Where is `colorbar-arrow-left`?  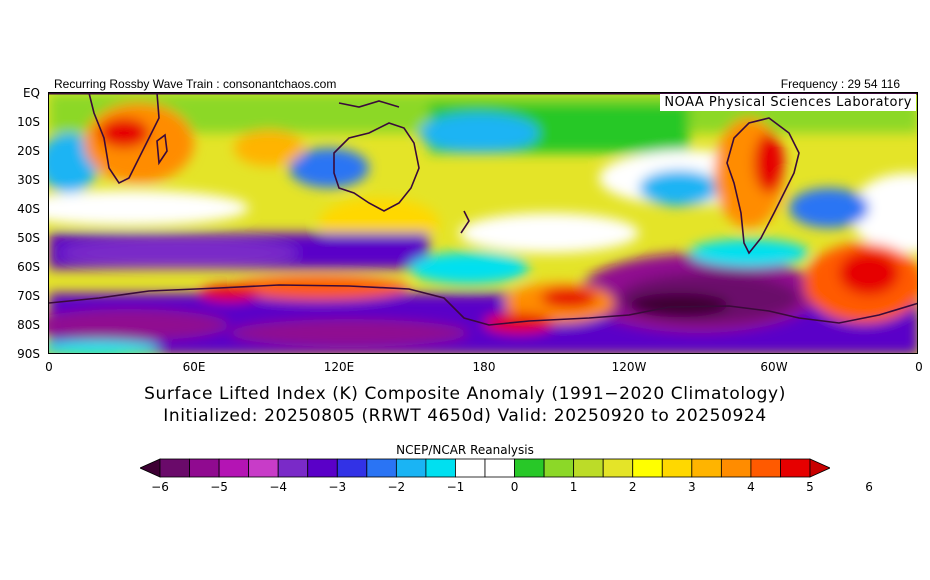 colorbar-arrow-left is located at coordinates (150, 468).